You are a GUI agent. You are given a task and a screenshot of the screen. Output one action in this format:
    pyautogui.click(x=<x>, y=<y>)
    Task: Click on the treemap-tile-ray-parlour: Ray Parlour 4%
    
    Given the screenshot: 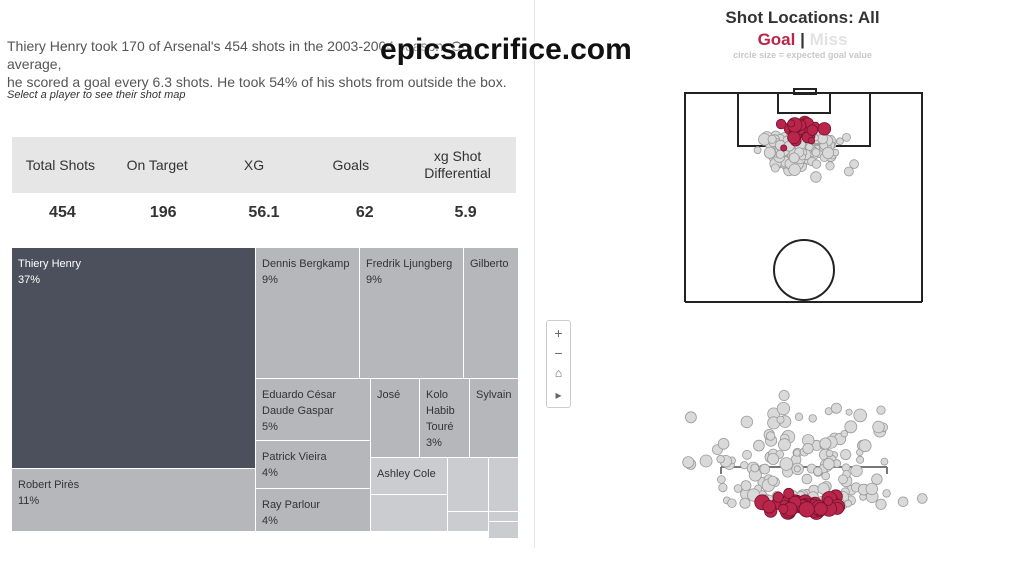 What is the action you would take?
    pyautogui.click(x=313, y=510)
    